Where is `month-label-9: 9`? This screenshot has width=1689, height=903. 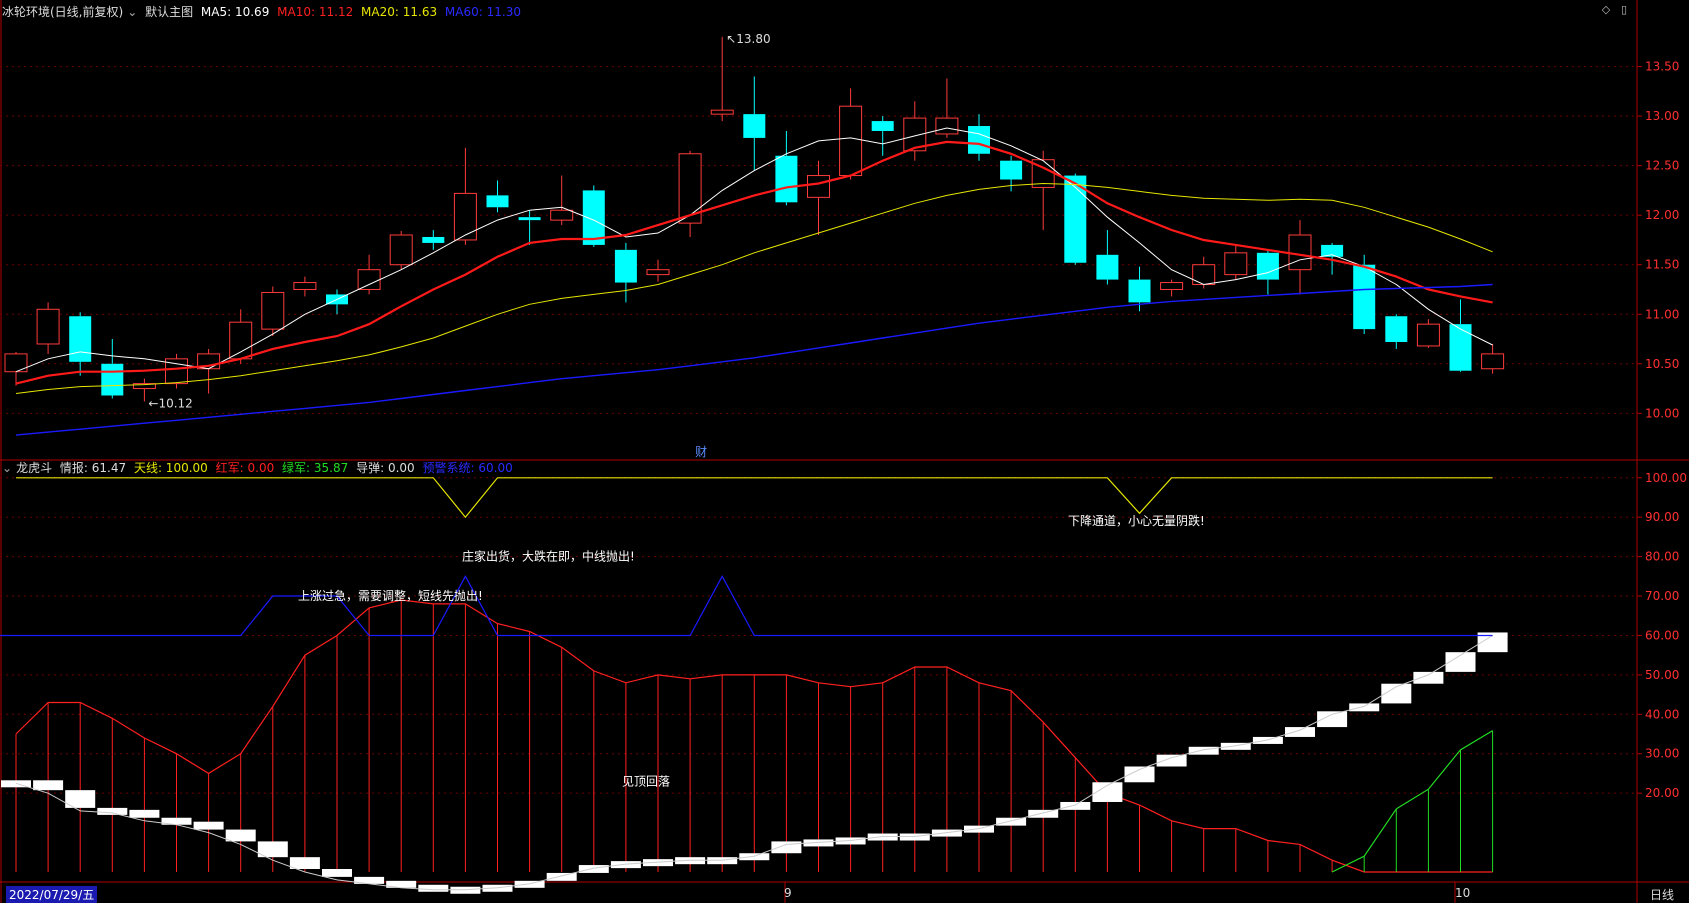 month-label-9: 9 is located at coordinates (788, 893).